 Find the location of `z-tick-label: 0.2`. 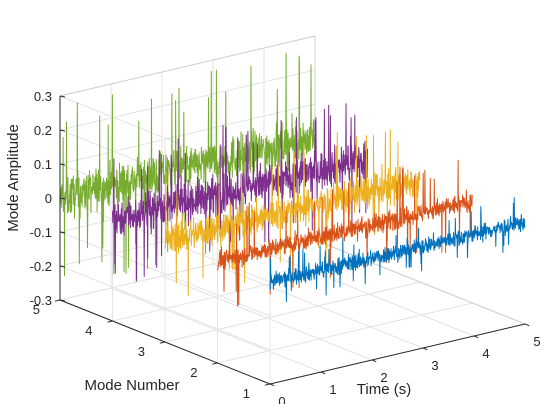

z-tick-label: 0.2 is located at coordinates (43, 130).